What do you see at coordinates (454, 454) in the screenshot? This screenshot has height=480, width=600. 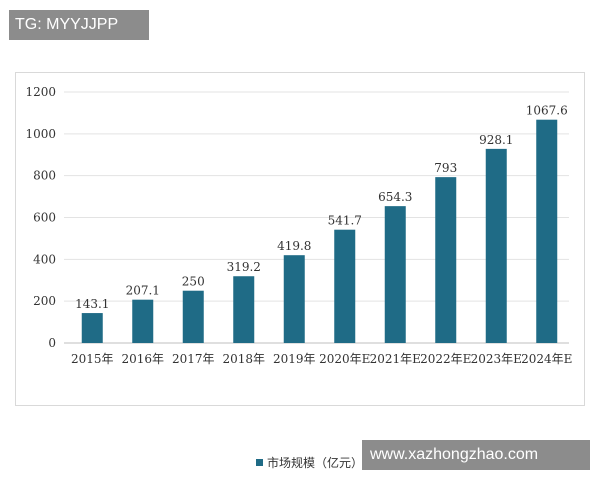 I see `watermark-text: www.xazhongzhao.com` at bounding box center [454, 454].